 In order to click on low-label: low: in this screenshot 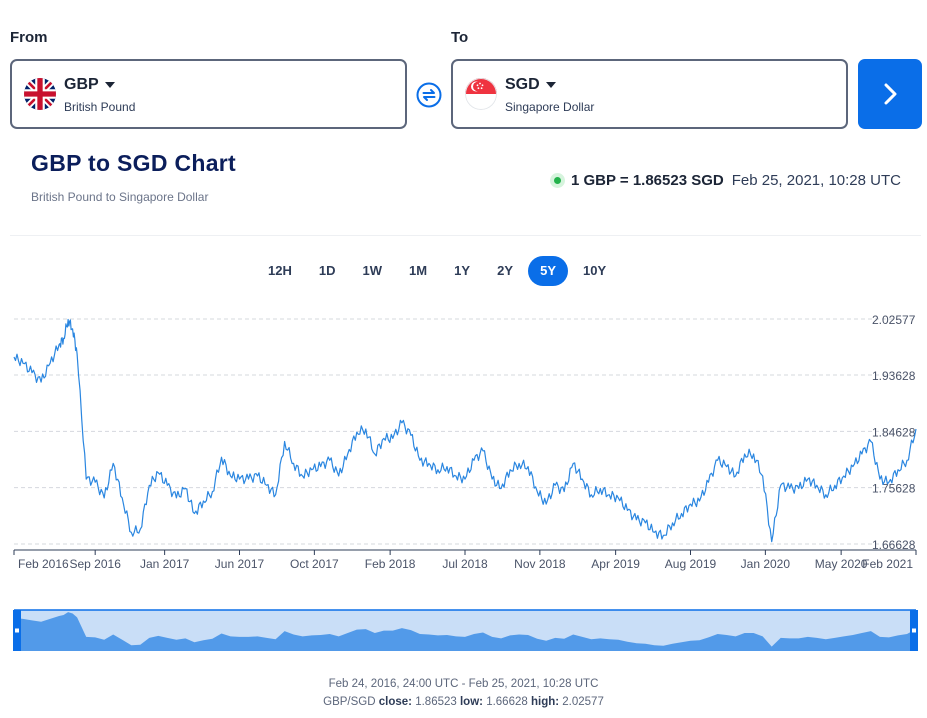, I will do `click(471, 702)`.